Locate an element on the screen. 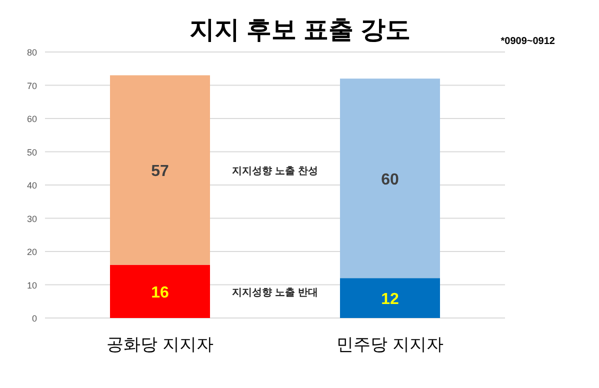 This screenshot has width=599, height=388. y-tick: 10 is located at coordinates (31, 285).